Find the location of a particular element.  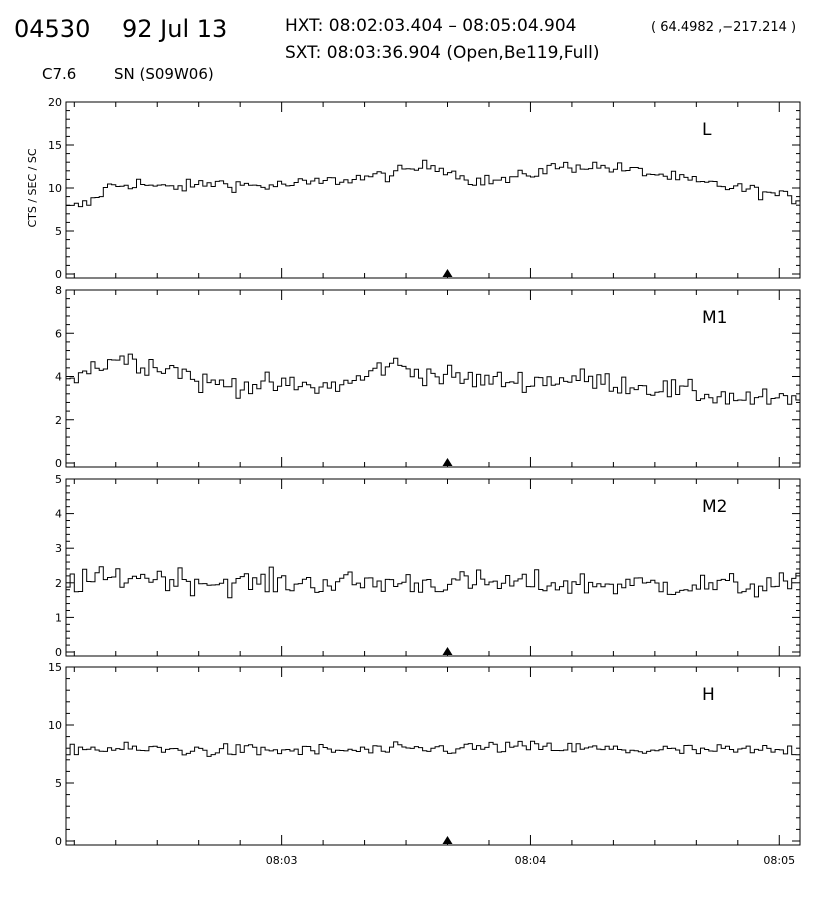

x-tick-label: 08:05 is located at coordinates (779, 860).